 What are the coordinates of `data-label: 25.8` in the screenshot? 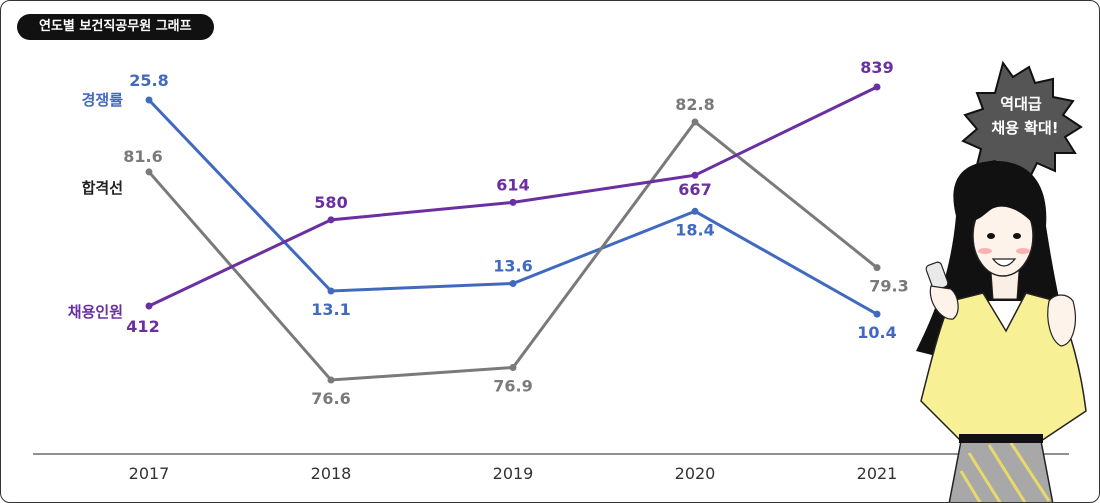 It's located at (148, 80).